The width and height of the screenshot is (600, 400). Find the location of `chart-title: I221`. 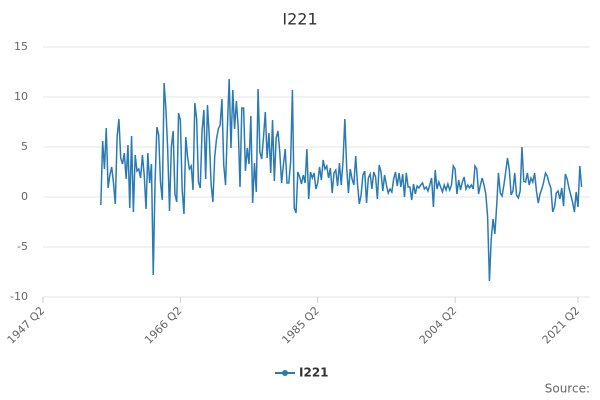

chart-title: I221 is located at coordinates (299, 19).